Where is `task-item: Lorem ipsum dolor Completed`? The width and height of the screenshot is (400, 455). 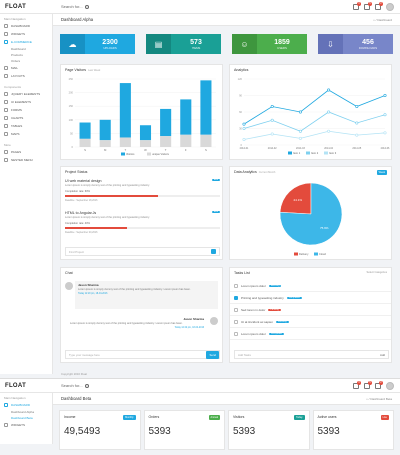 task-item: Lorem ipsum dolor Completed is located at coordinates (310, 334).